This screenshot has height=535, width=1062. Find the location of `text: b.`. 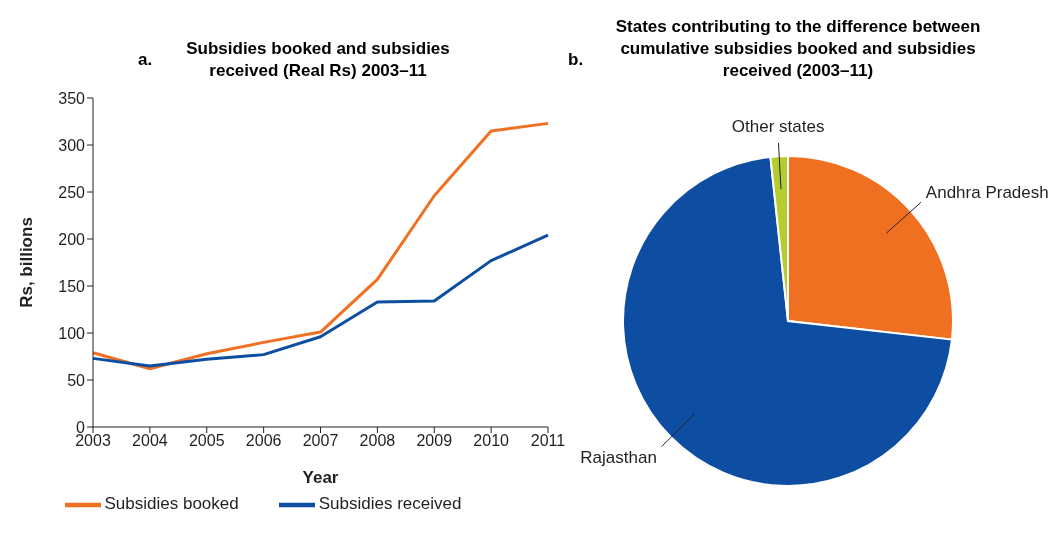

text: b. is located at coordinates (576, 60).